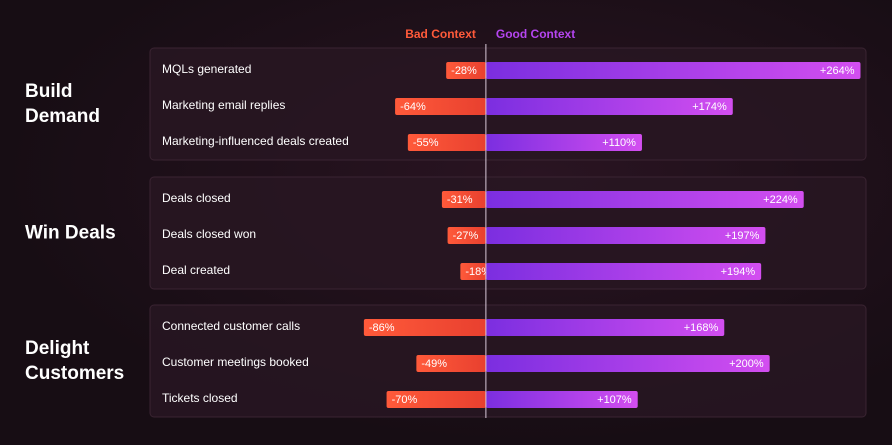 This screenshot has width=892, height=445. I want to click on value-label: +197%, so click(742, 236).